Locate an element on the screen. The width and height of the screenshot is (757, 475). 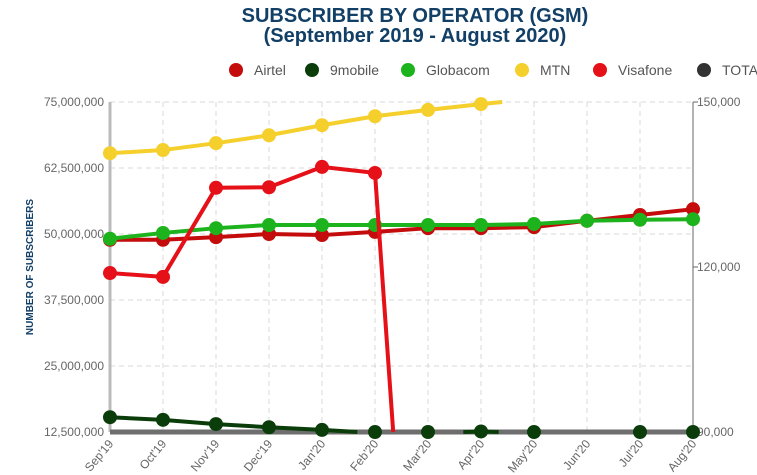
legend-label: Visafone is located at coordinates (645, 70).